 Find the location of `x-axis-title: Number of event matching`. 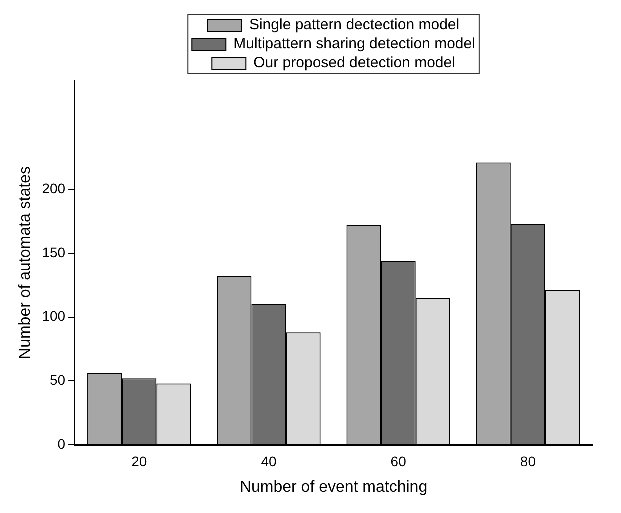

x-axis-title: Number of event matching is located at coordinates (334, 487).